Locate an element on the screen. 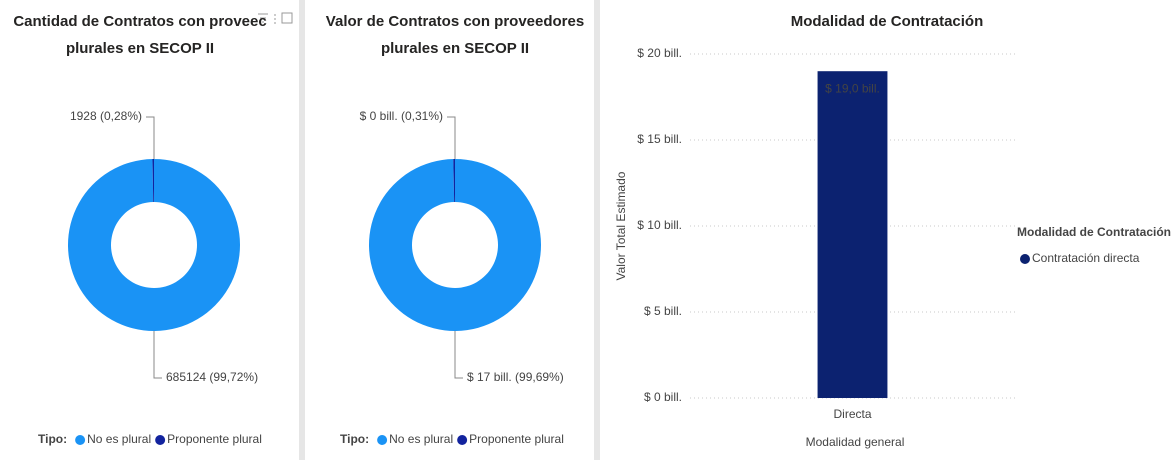 This screenshot has width=1174, height=460. y-tick-label: $ 0 bill. is located at coordinates (663, 397).